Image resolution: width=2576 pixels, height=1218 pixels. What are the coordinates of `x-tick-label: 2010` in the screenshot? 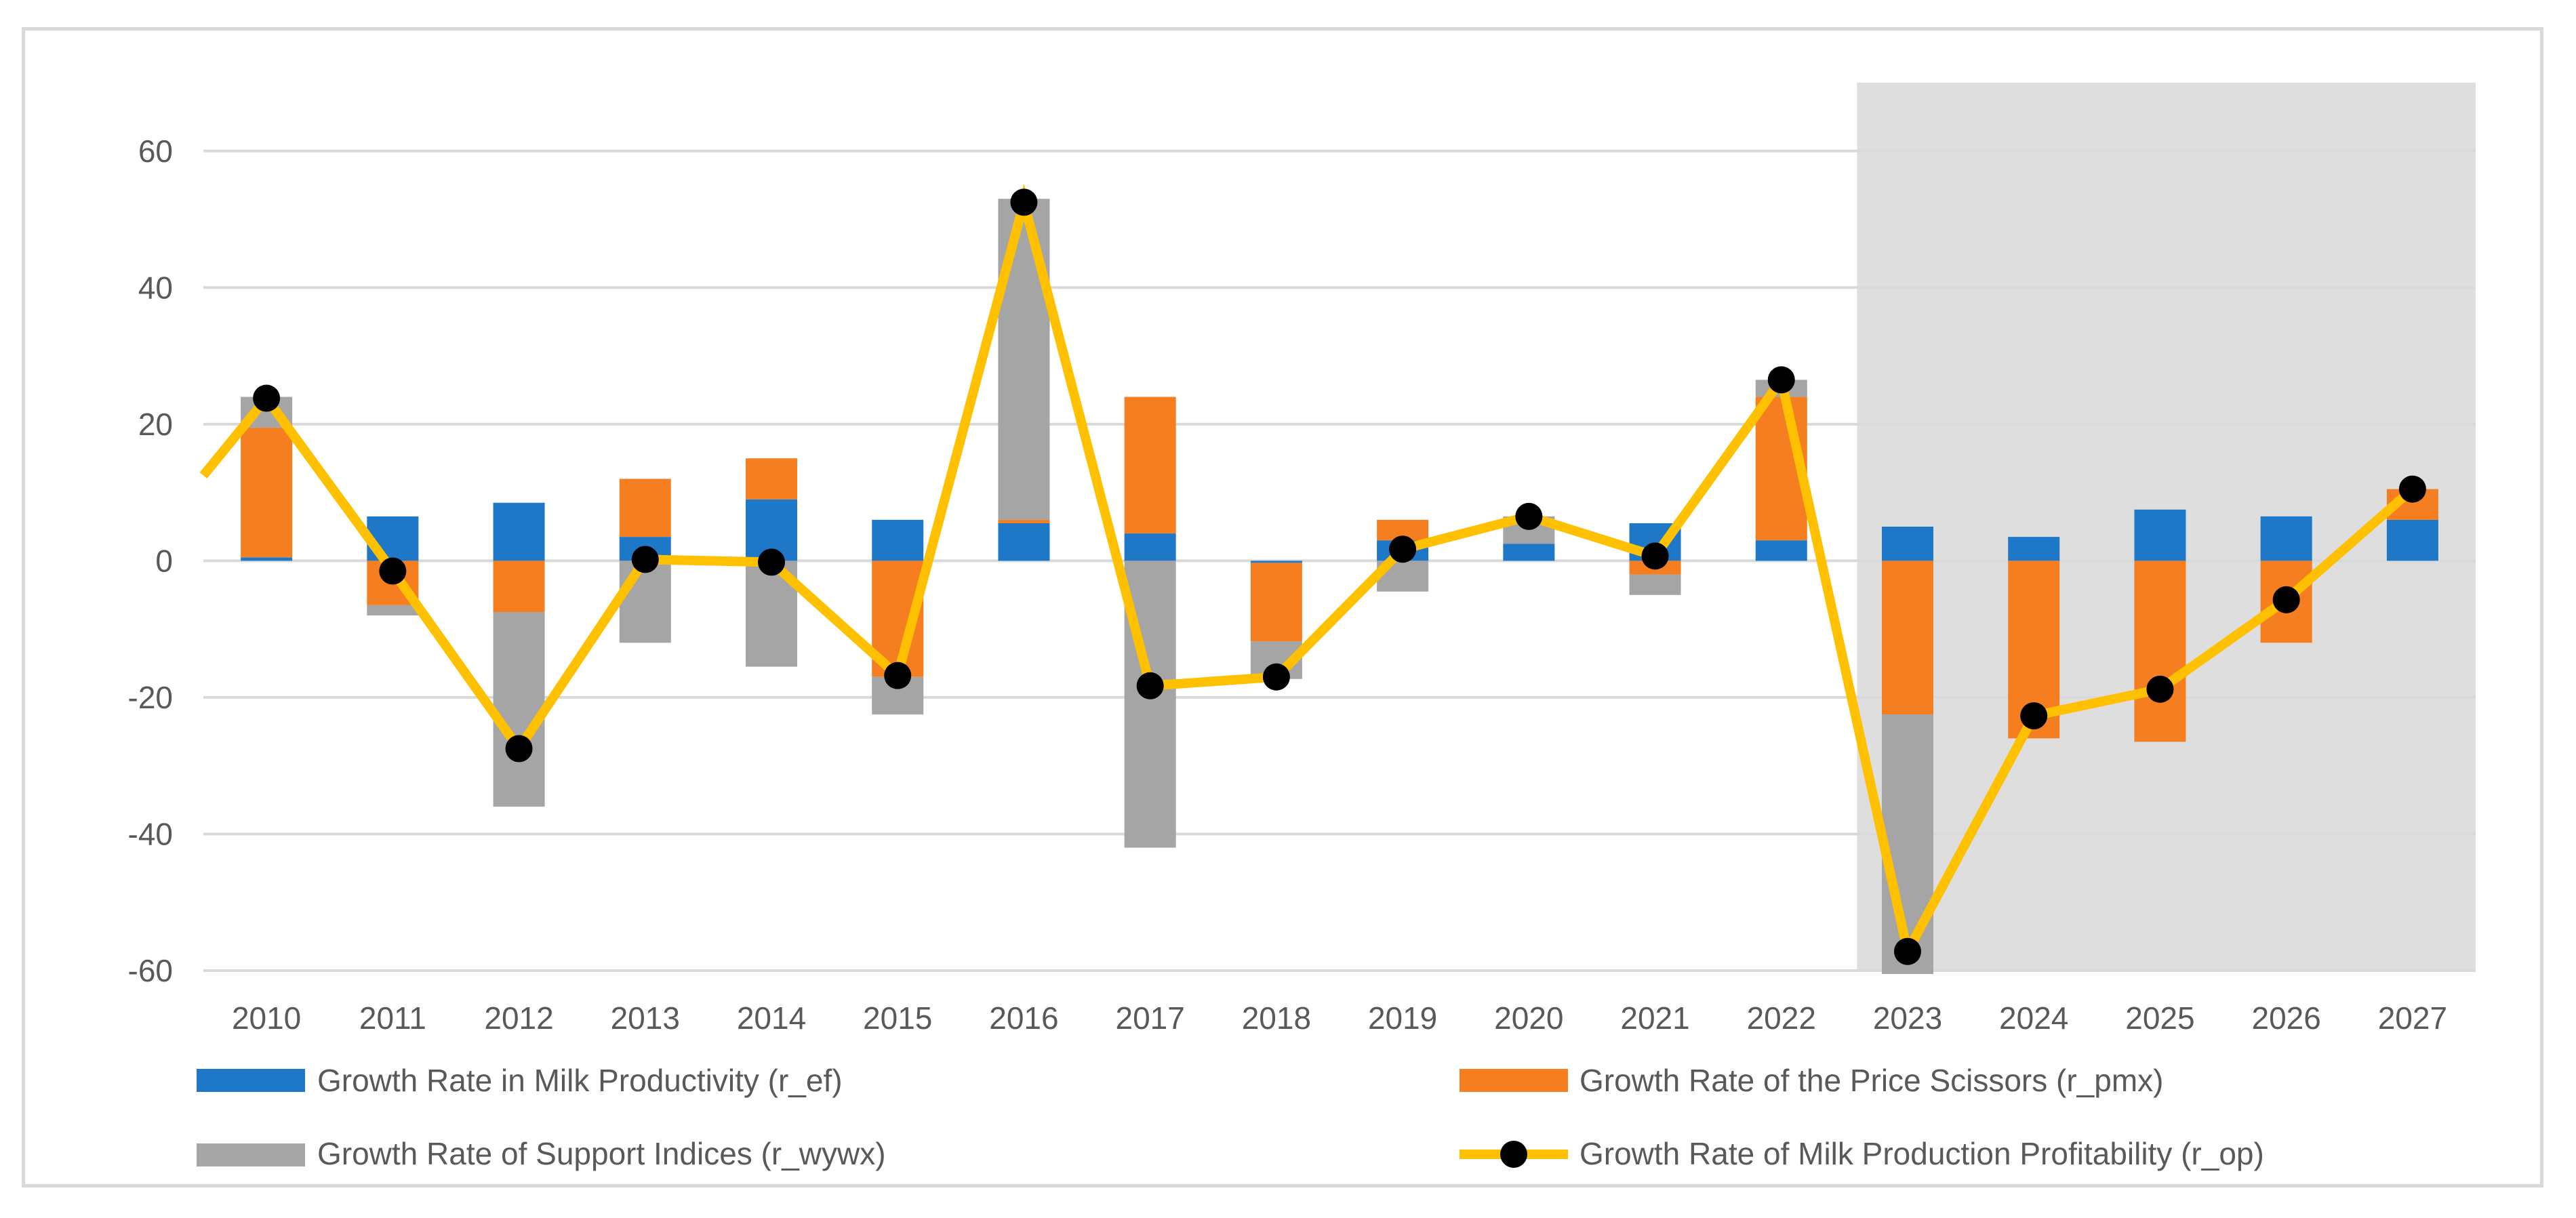 It's located at (266, 1018).